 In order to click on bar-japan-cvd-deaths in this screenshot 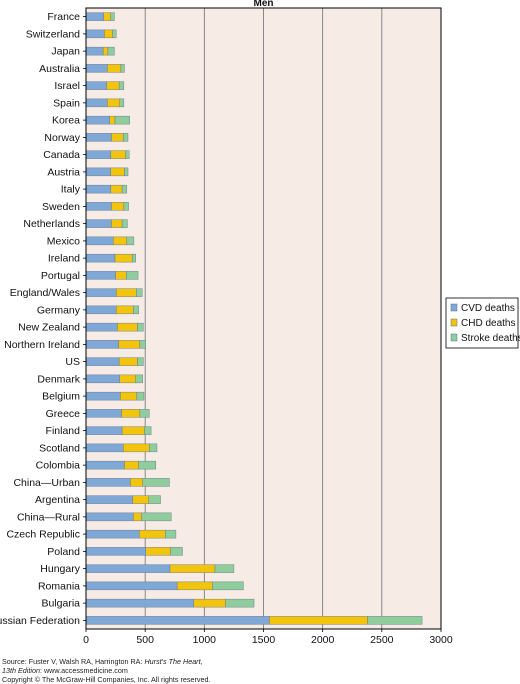, I will do `click(94, 51)`.